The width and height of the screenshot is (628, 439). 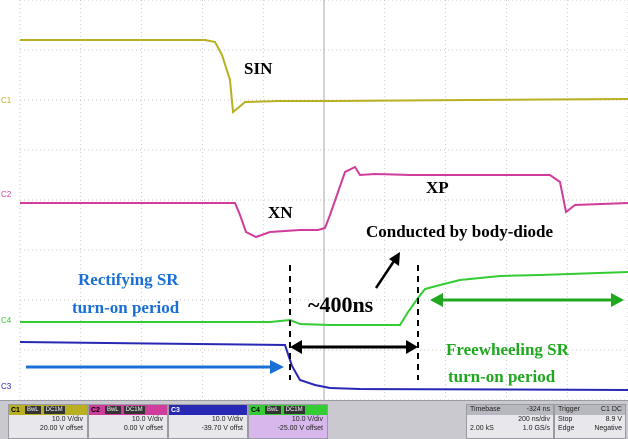 I want to click on channel-offset: -39.70 V offst, so click(x=222, y=428).